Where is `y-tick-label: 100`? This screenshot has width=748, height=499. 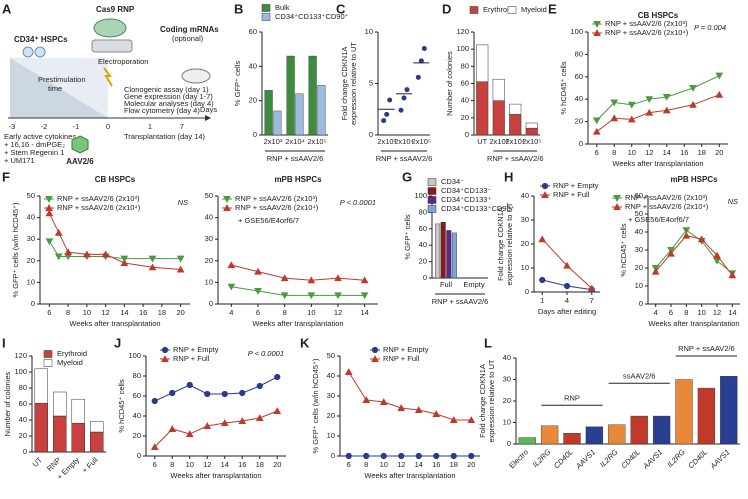 y-tick-label: 100 is located at coordinates (420, 195).